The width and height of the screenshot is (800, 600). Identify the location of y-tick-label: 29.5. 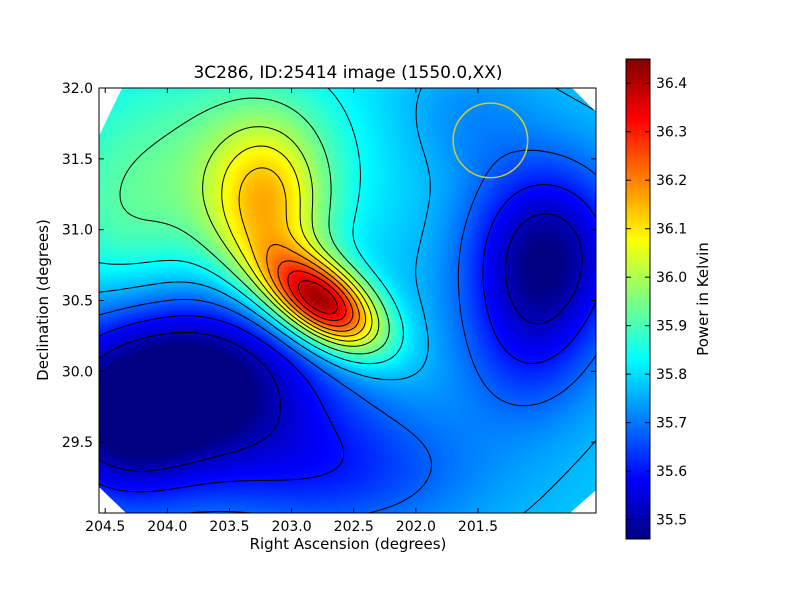
(77, 443).